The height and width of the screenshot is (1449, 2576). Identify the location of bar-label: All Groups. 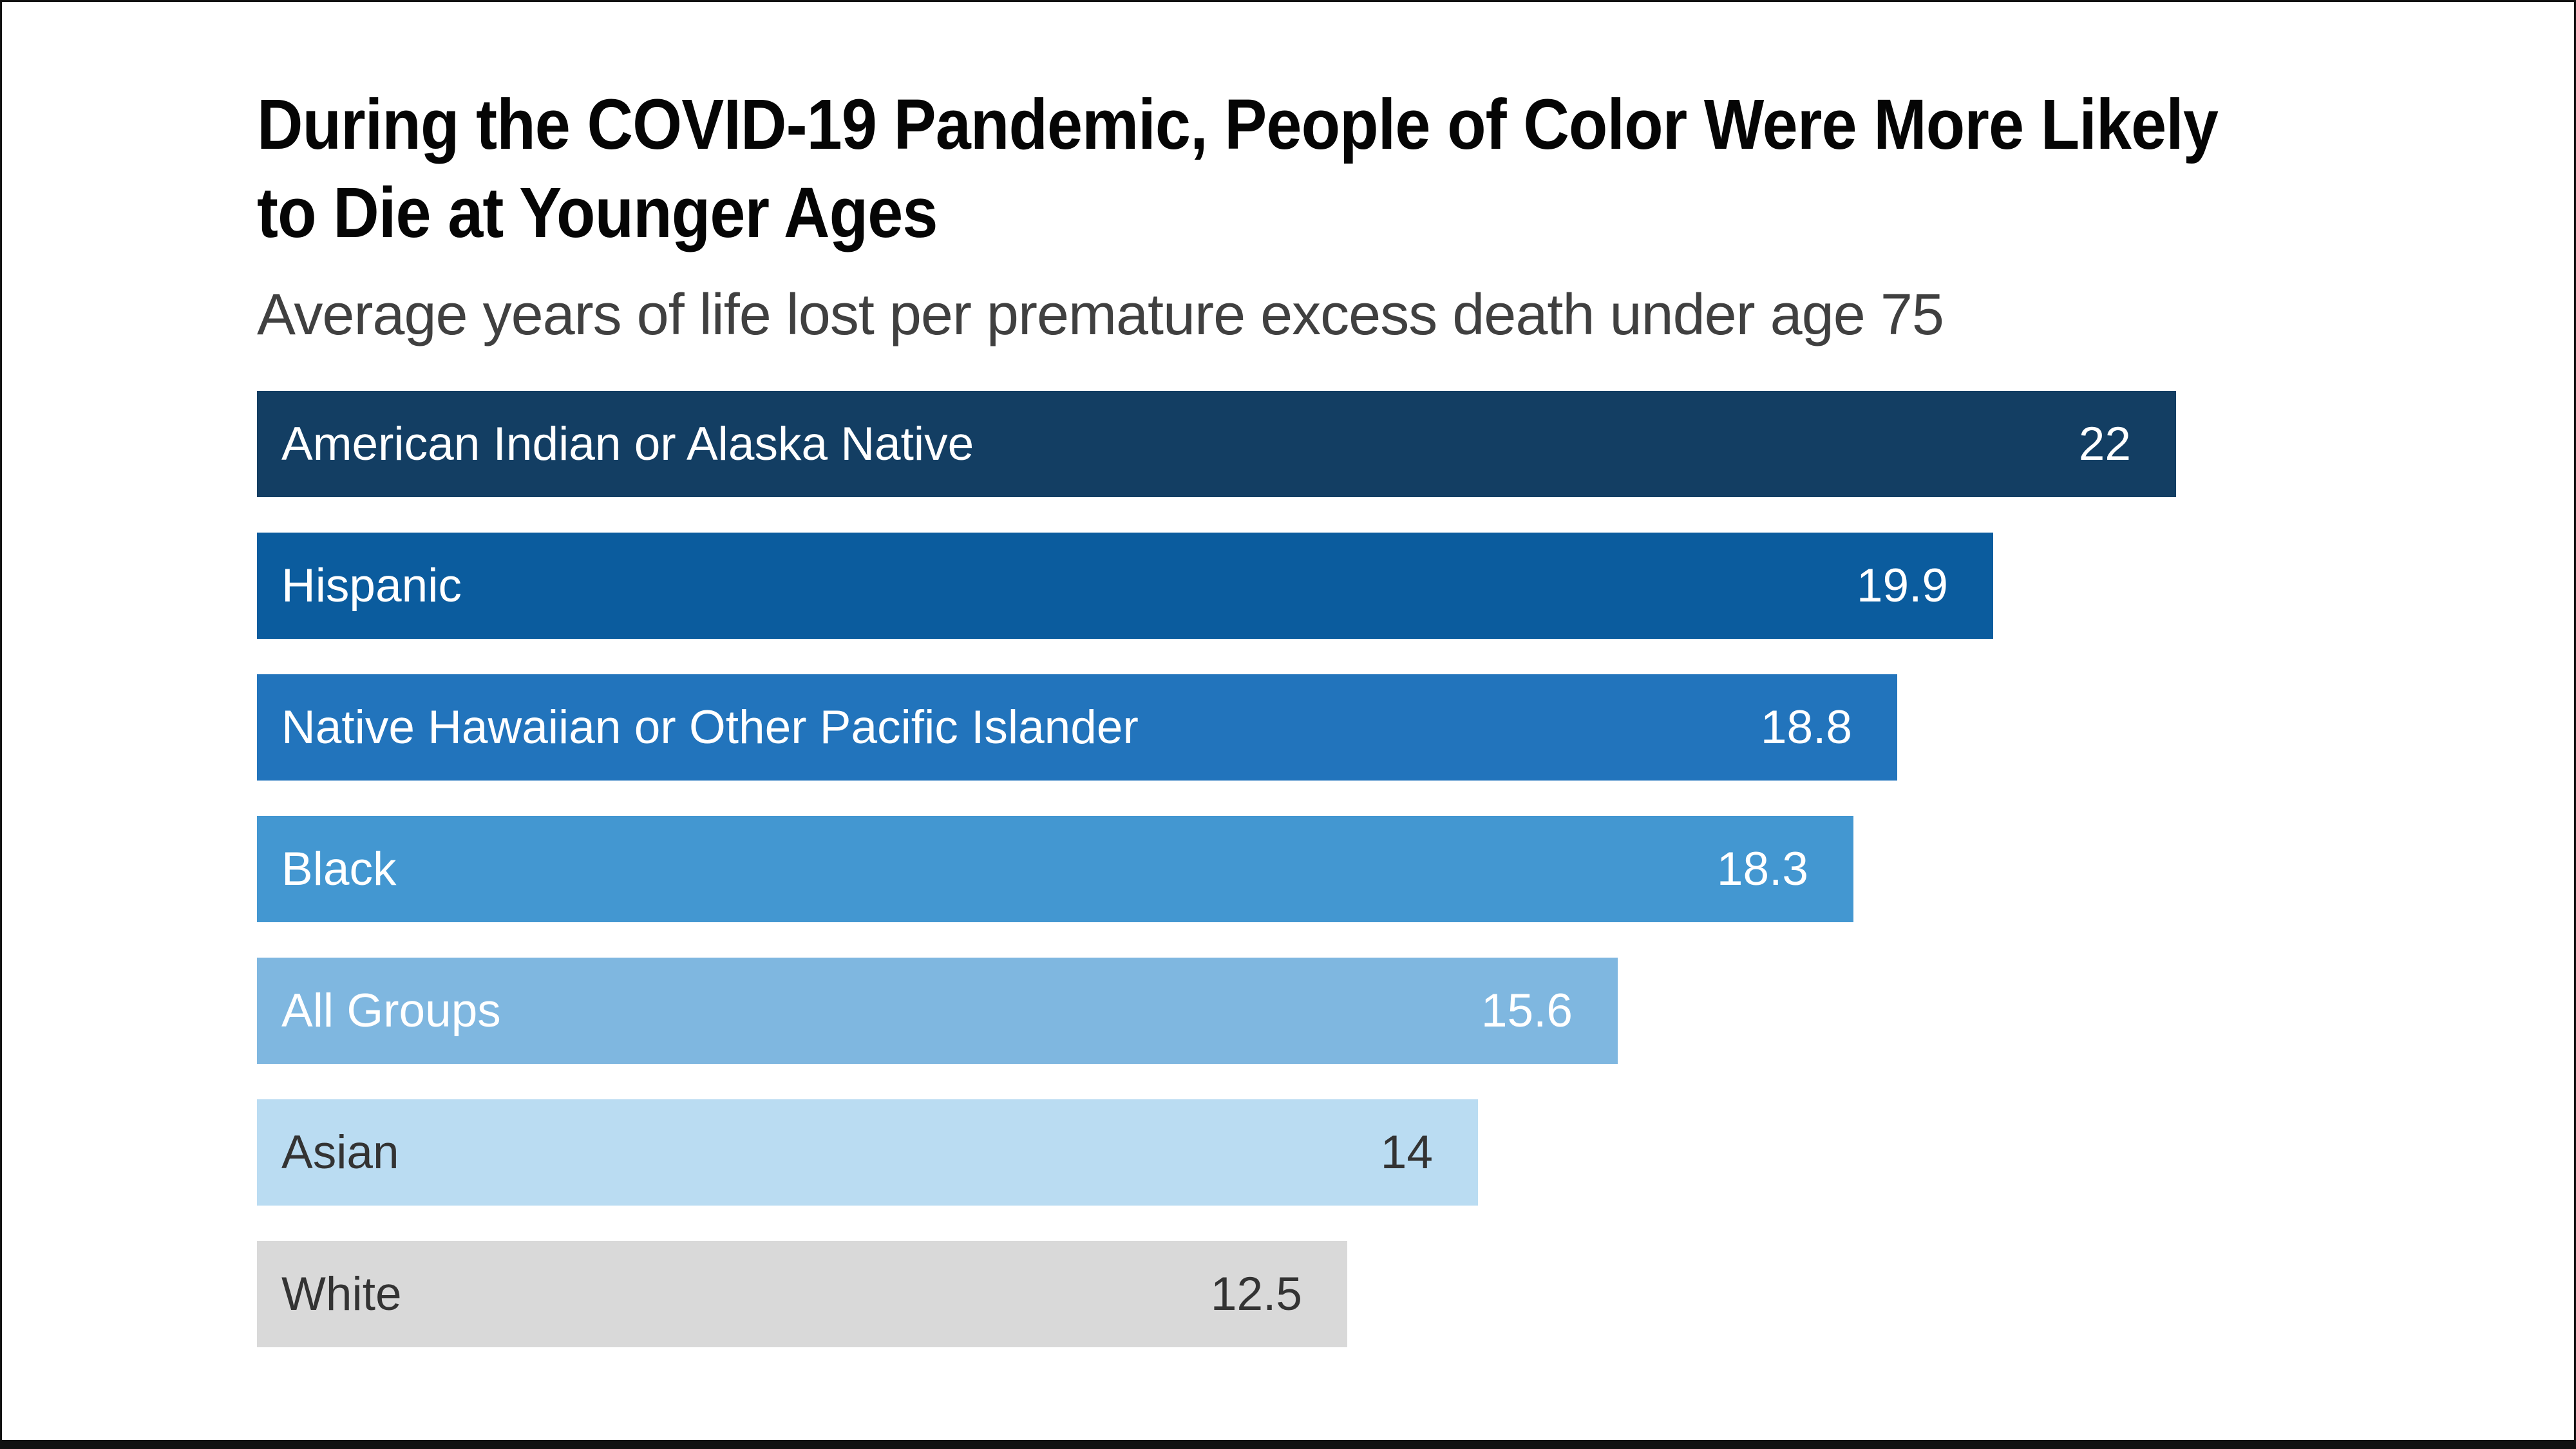
(391, 1011).